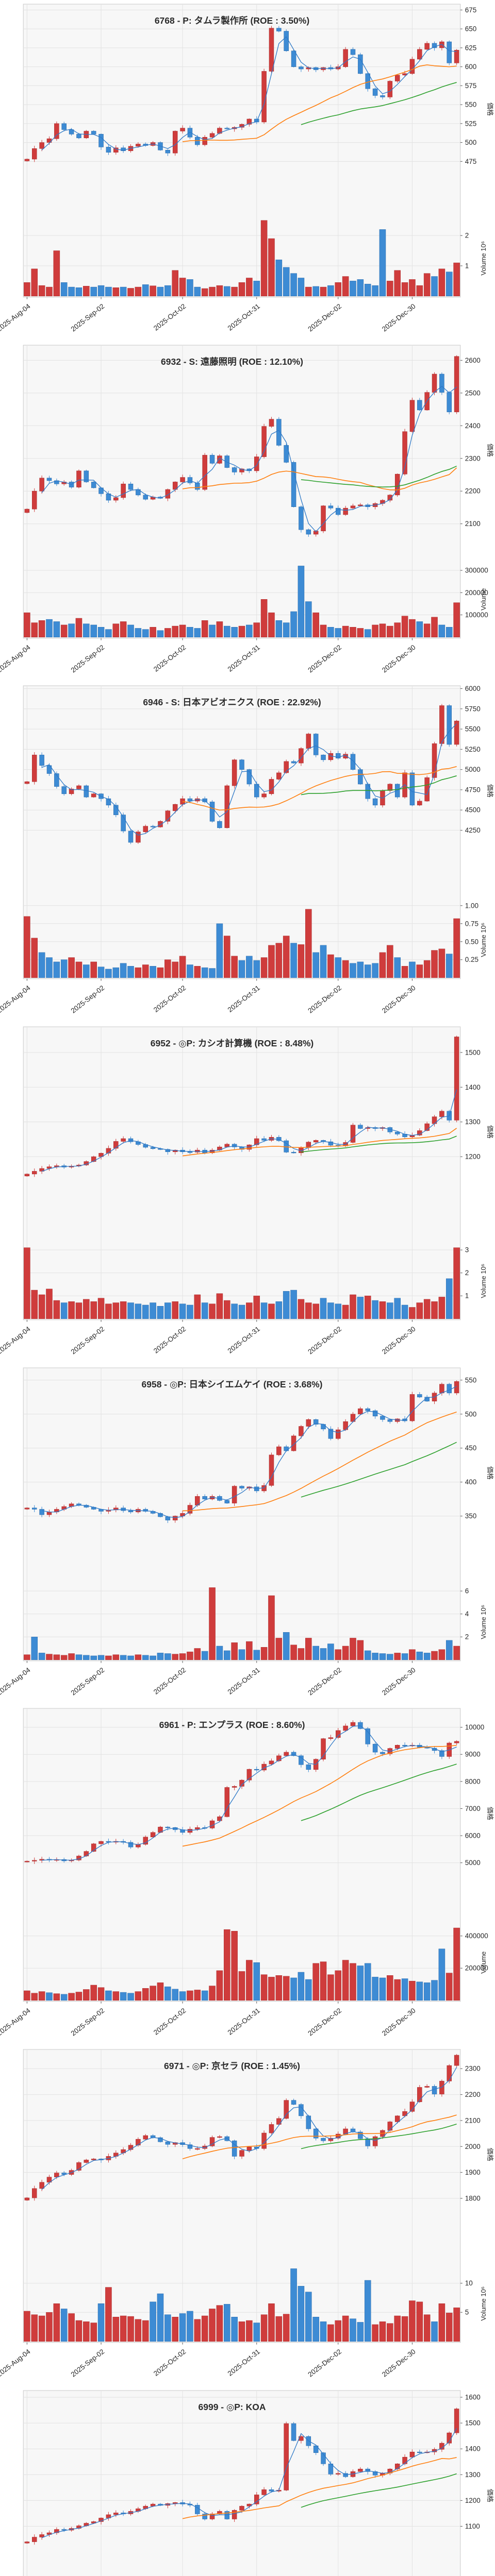 The width and height of the screenshot is (495, 2576). I want to click on price-tick-label: 2000, so click(473, 2146).